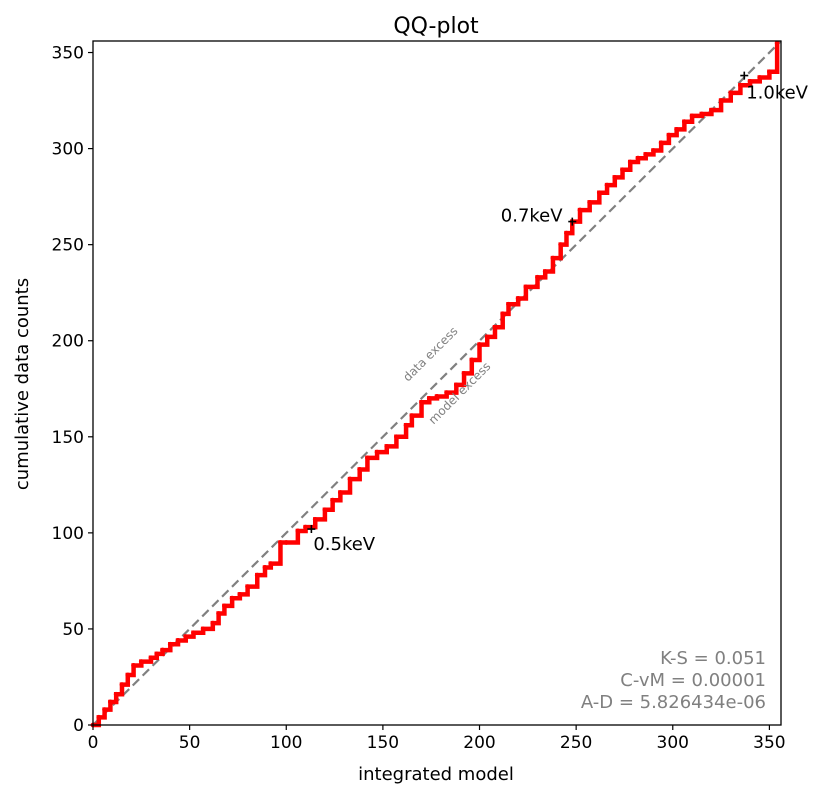 The height and width of the screenshot is (798, 831). Describe the element at coordinates (576, 743) in the screenshot. I see `x-tick-label: 250` at that location.